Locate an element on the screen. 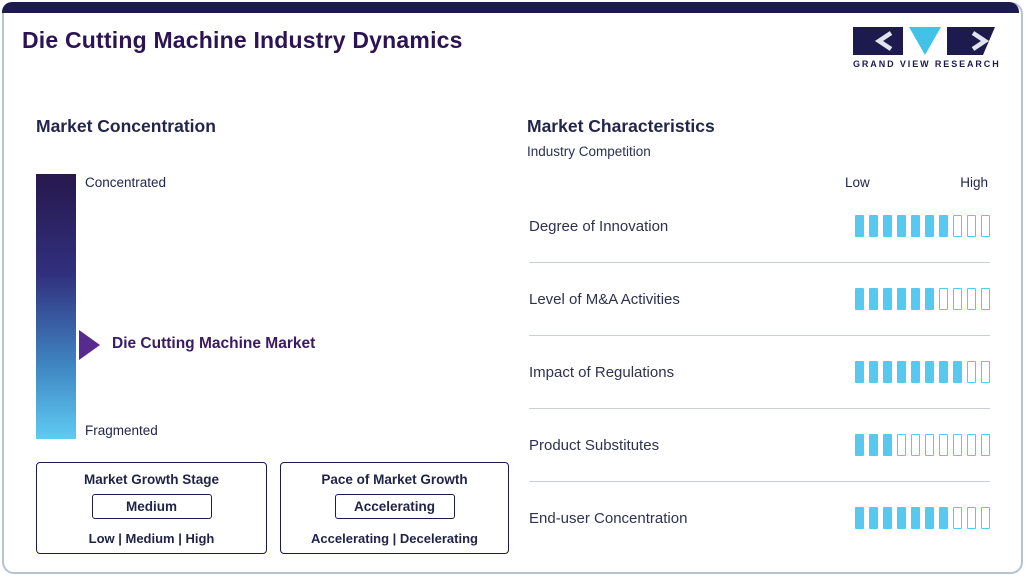 This screenshot has width=1025, height=576. card-top-accent-bar is located at coordinates (510, 7).